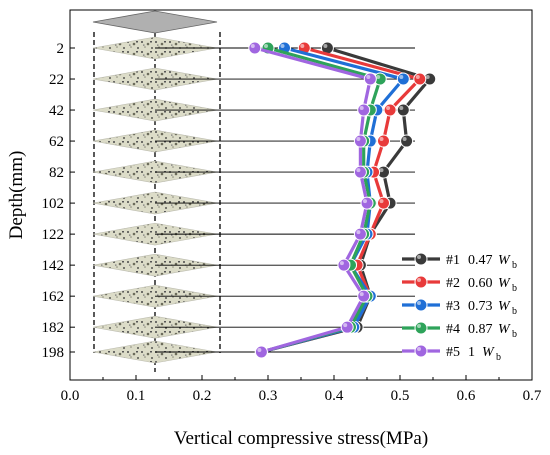  Describe the element at coordinates (53, 235) in the screenshot. I see `y-tick-label: 122` at that location.